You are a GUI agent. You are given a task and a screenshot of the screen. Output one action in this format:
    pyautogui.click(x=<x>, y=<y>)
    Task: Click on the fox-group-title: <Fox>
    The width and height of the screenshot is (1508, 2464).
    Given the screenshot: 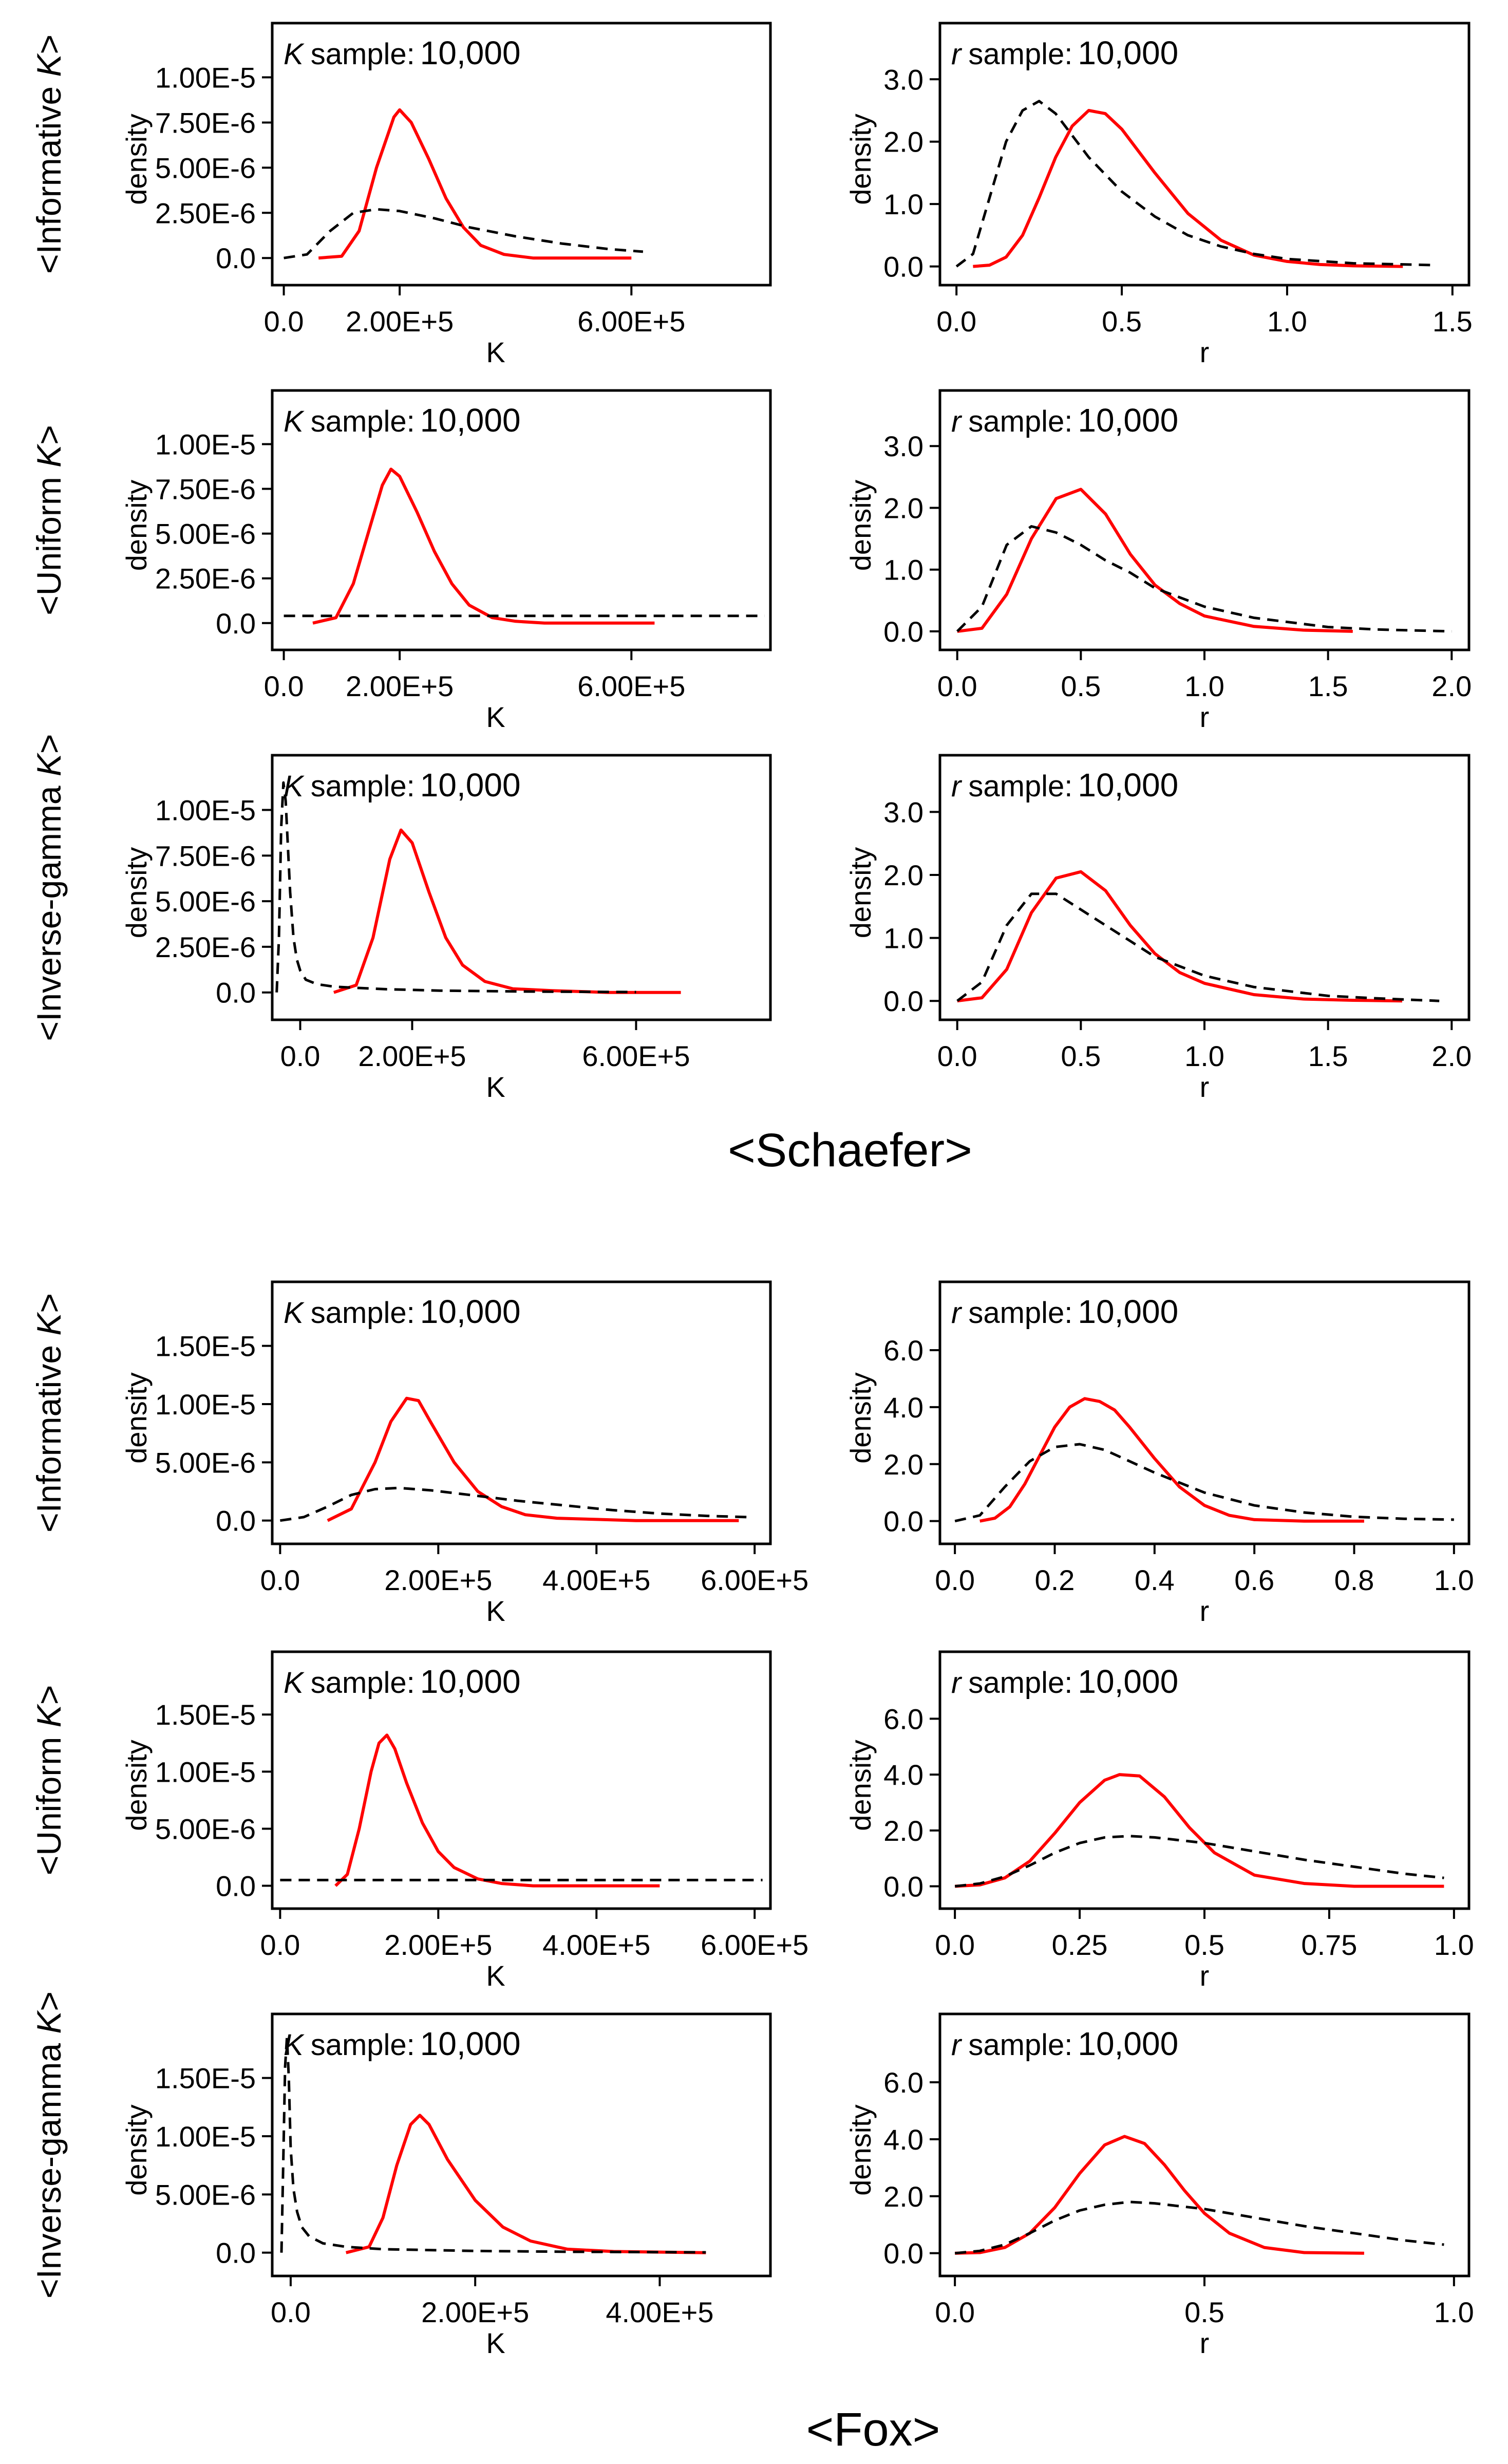 What is the action you would take?
    pyautogui.click(x=873, y=2429)
    